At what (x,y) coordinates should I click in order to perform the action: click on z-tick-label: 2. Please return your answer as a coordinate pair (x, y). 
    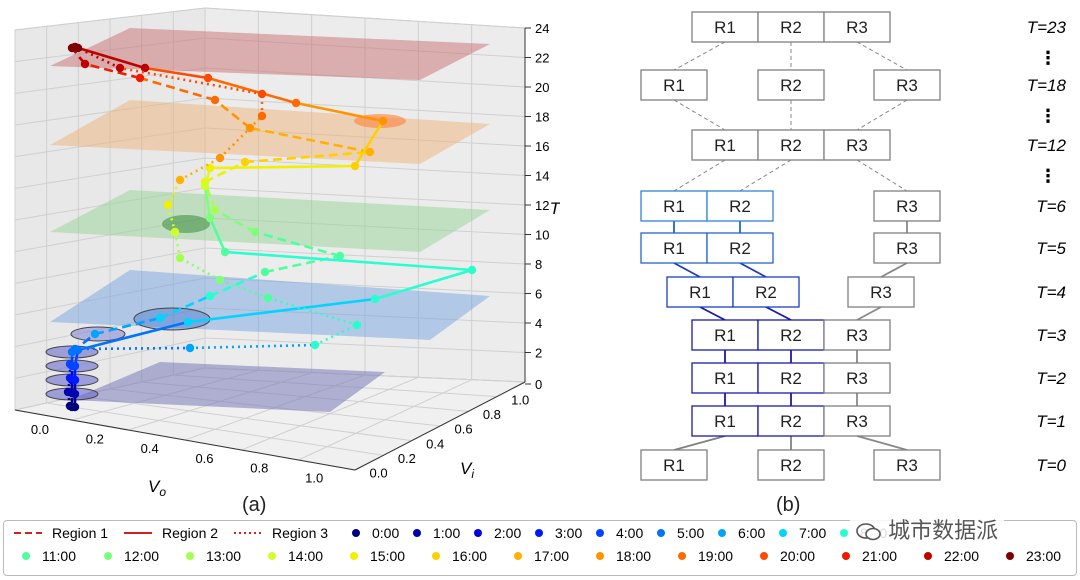
    Looking at the image, I should click on (538, 353).